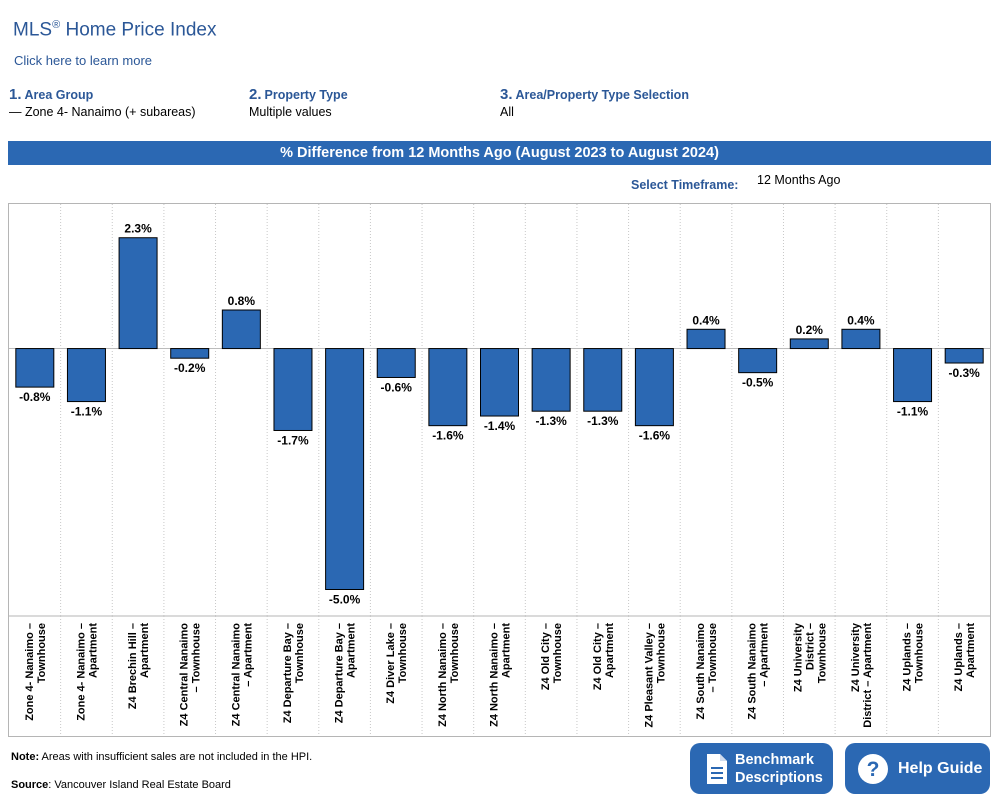 The height and width of the screenshot is (799, 999). I want to click on data-label: -0.6%, so click(397, 387).